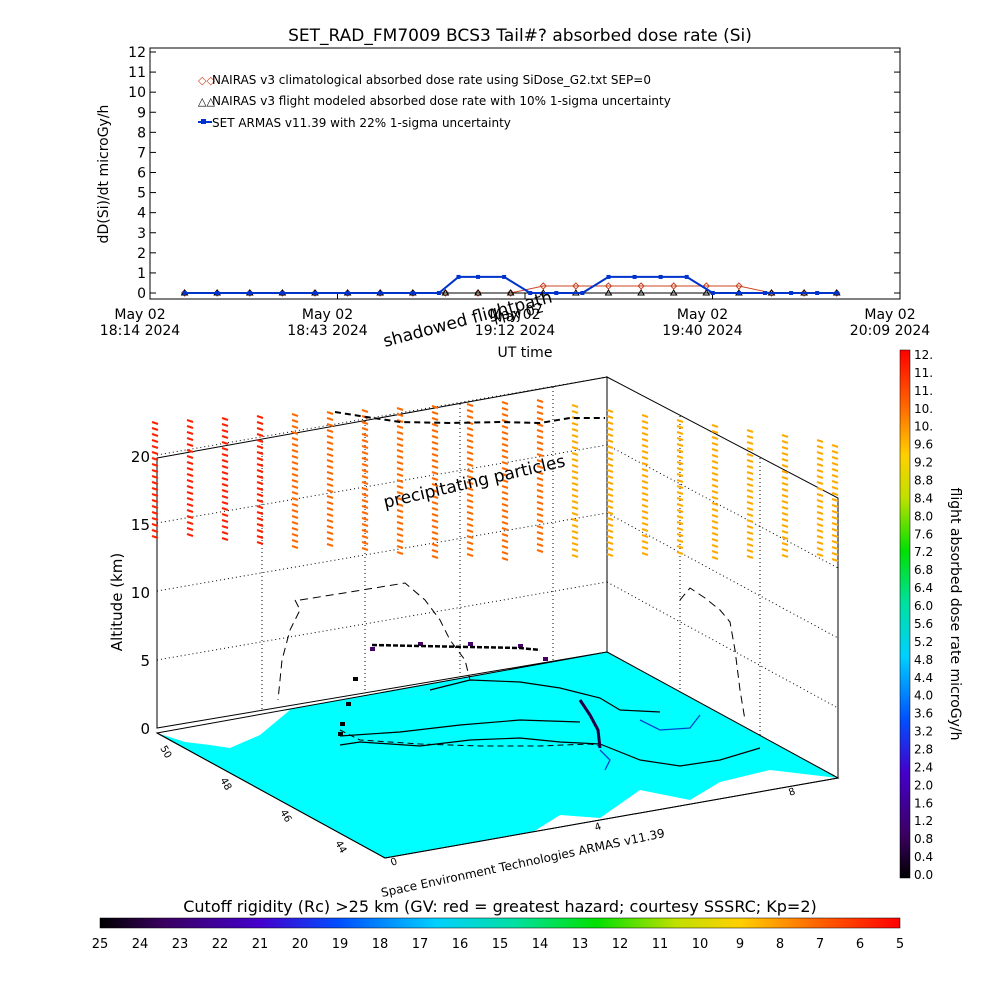  What do you see at coordinates (141, 133) in the screenshot?
I see `y-tick-label: 8` at bounding box center [141, 133].